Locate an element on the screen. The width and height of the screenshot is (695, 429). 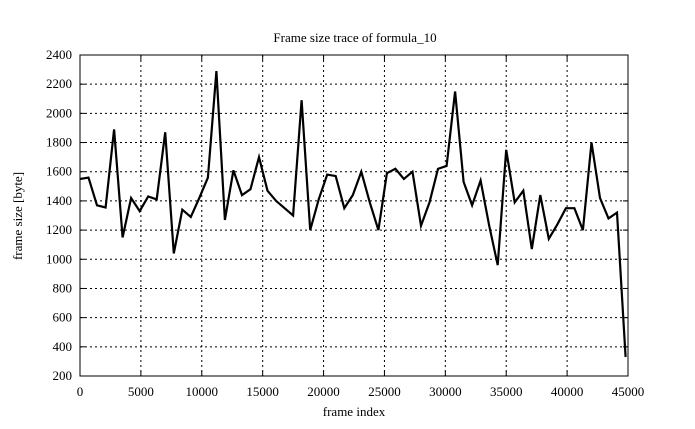
y-axis-label: frame size [byte] is located at coordinates (17, 216).